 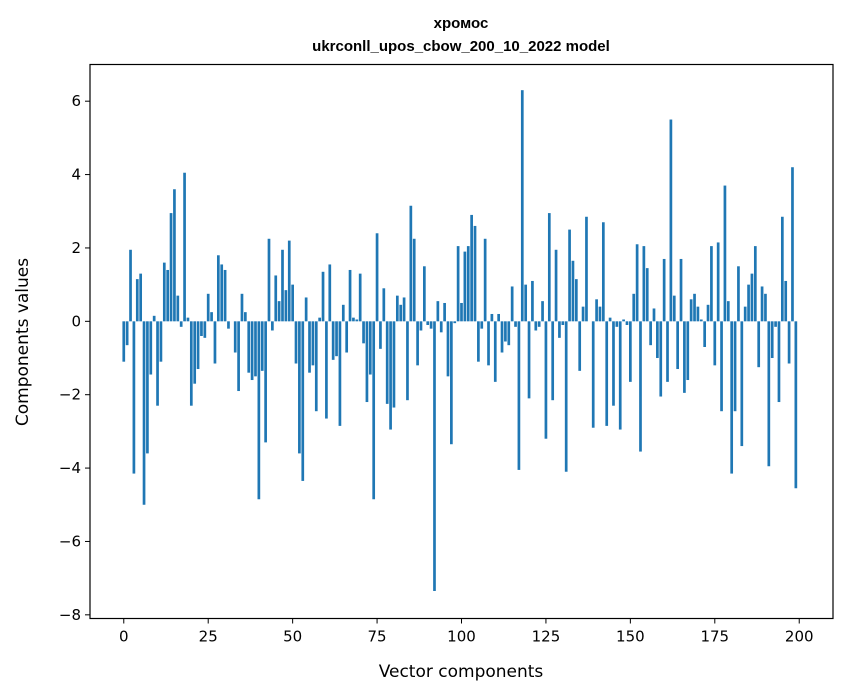 I want to click on y-axis-ticks: −8 −6 −4 −2 0 2 4 6, so click(x=74, y=358).